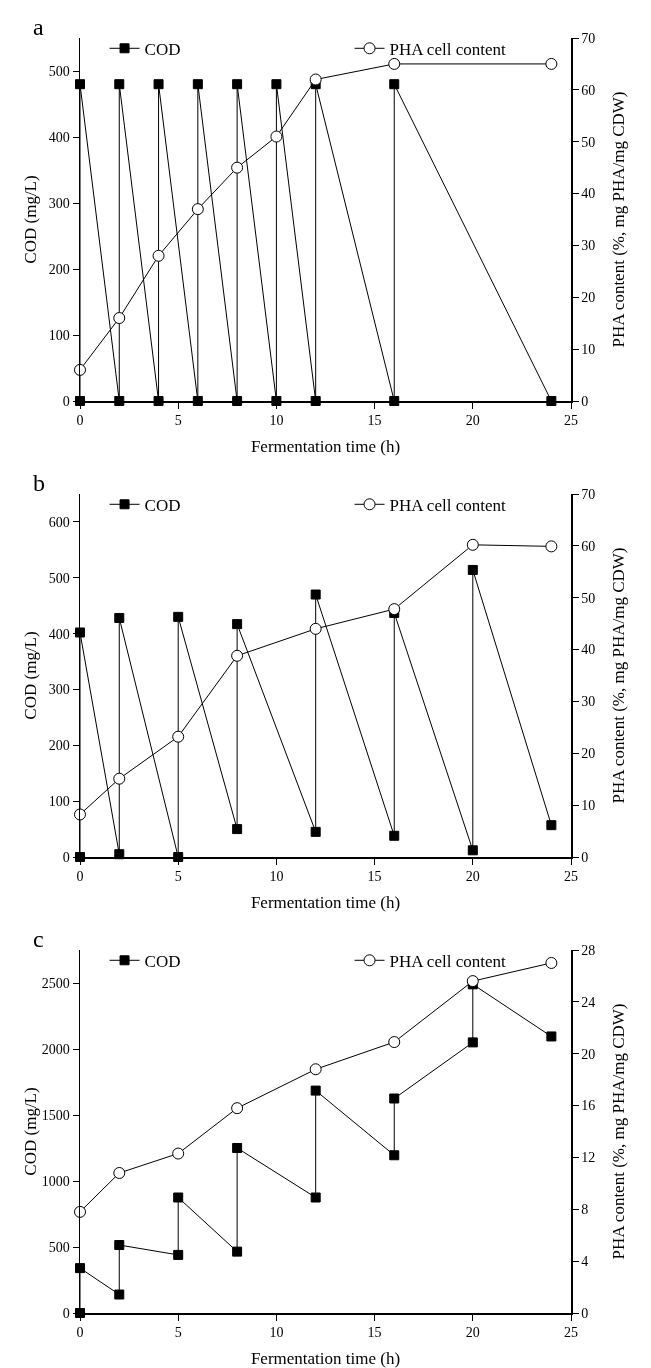  What do you see at coordinates (39, 483) in the screenshot?
I see `chart-title: b` at bounding box center [39, 483].